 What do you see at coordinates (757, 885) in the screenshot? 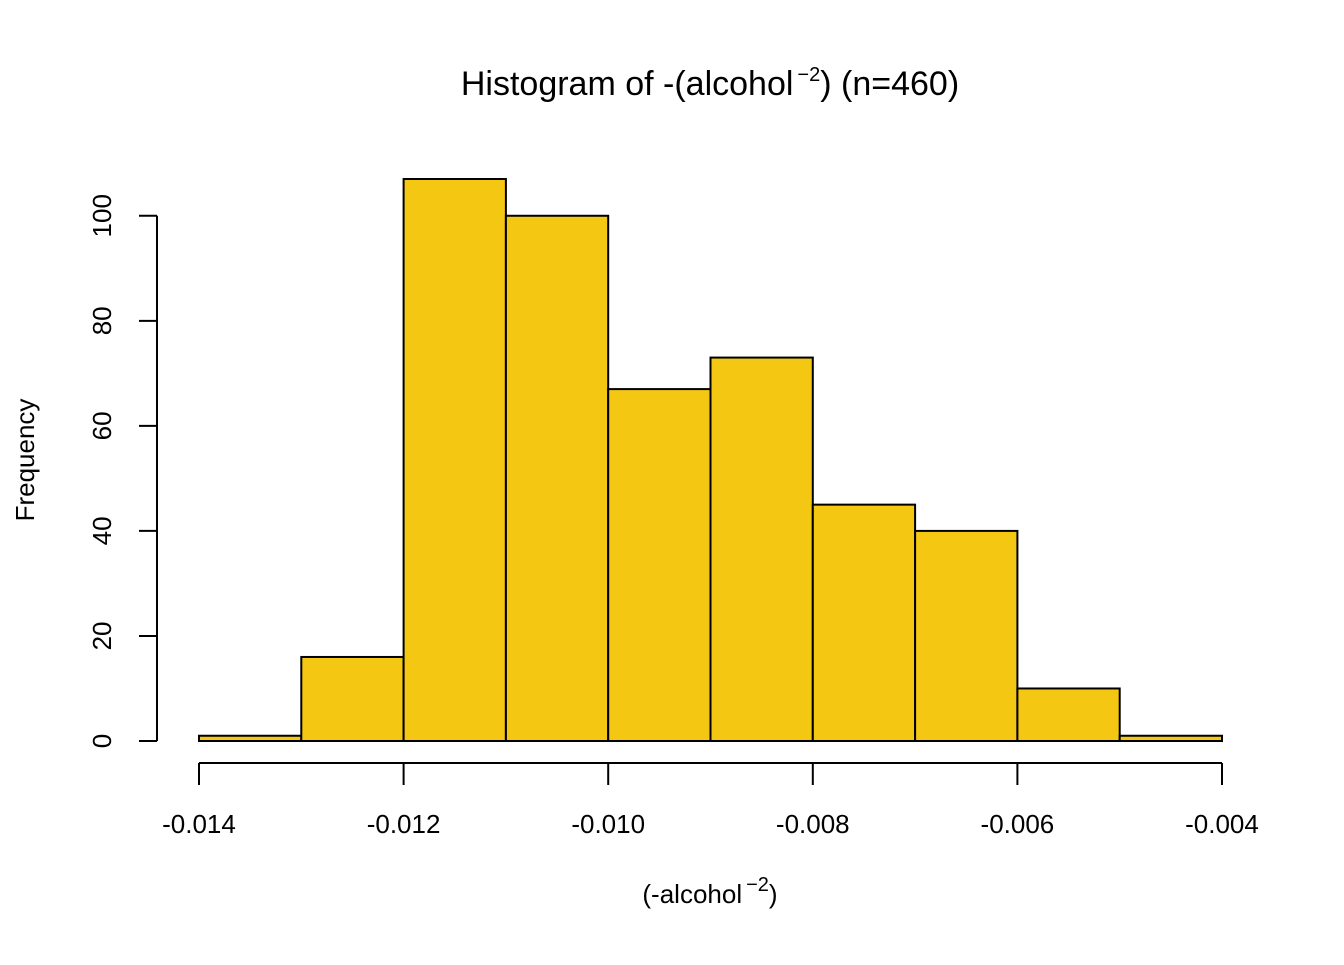
I see `x-axis-label-superscript: −2` at bounding box center [757, 885].